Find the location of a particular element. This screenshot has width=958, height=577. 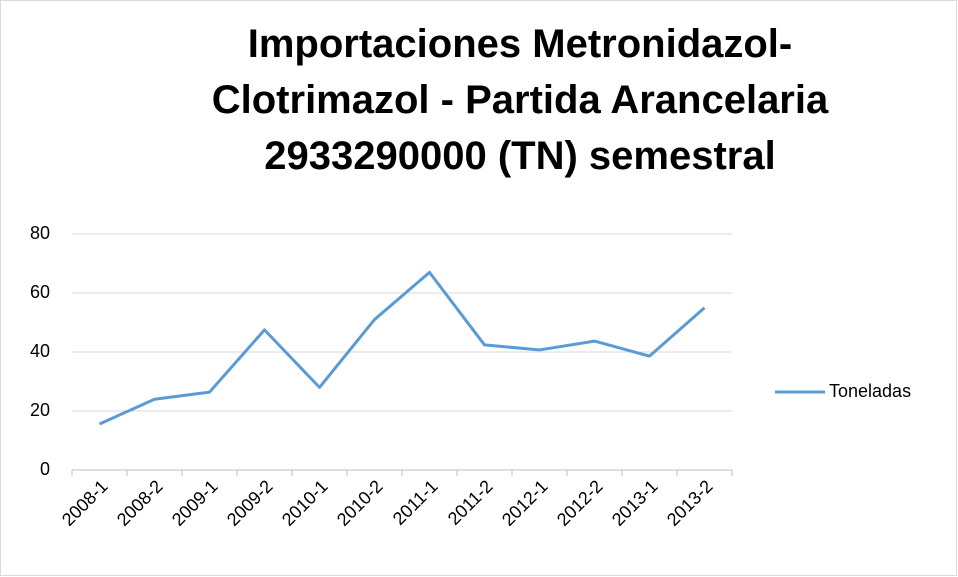

y-tick-label: 0 is located at coordinates (45, 469).